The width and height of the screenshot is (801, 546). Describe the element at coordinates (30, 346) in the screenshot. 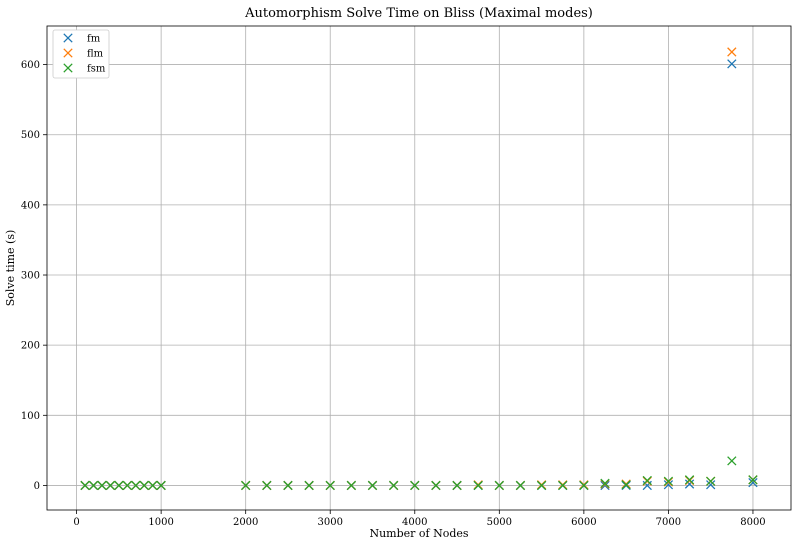

I see `y-tick-label: 200` at that location.